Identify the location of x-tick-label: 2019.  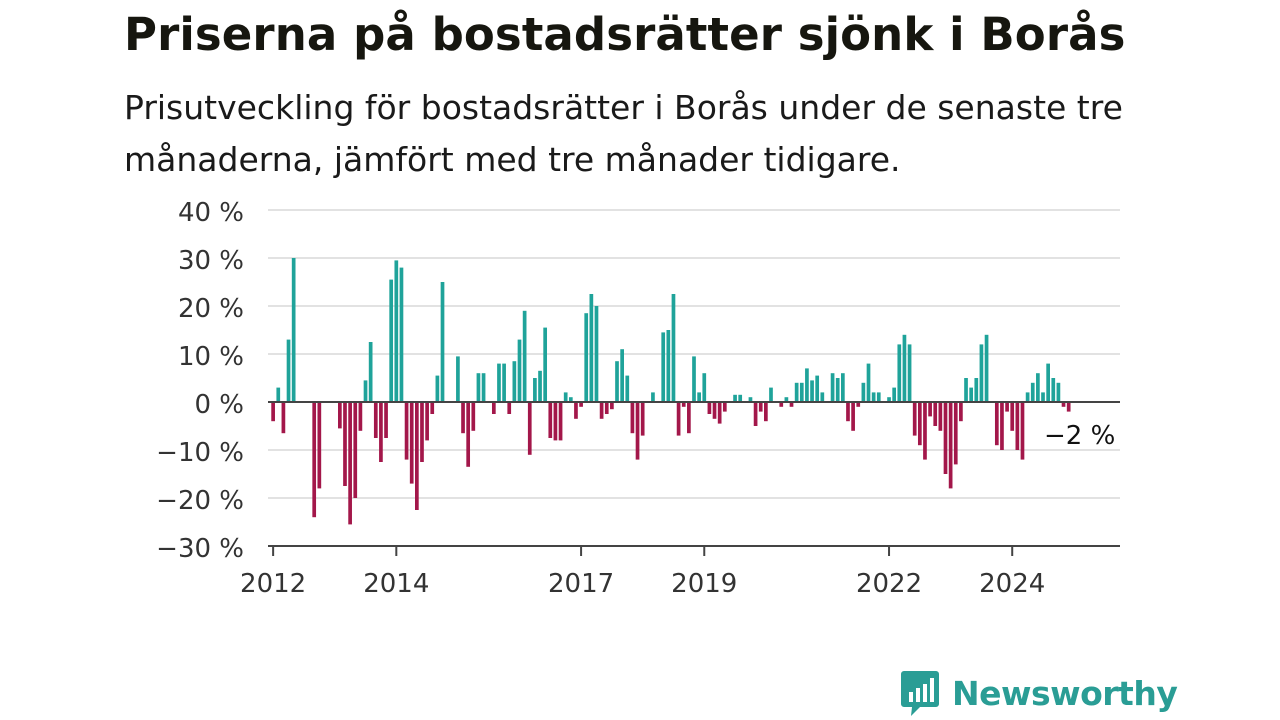
(704, 584).